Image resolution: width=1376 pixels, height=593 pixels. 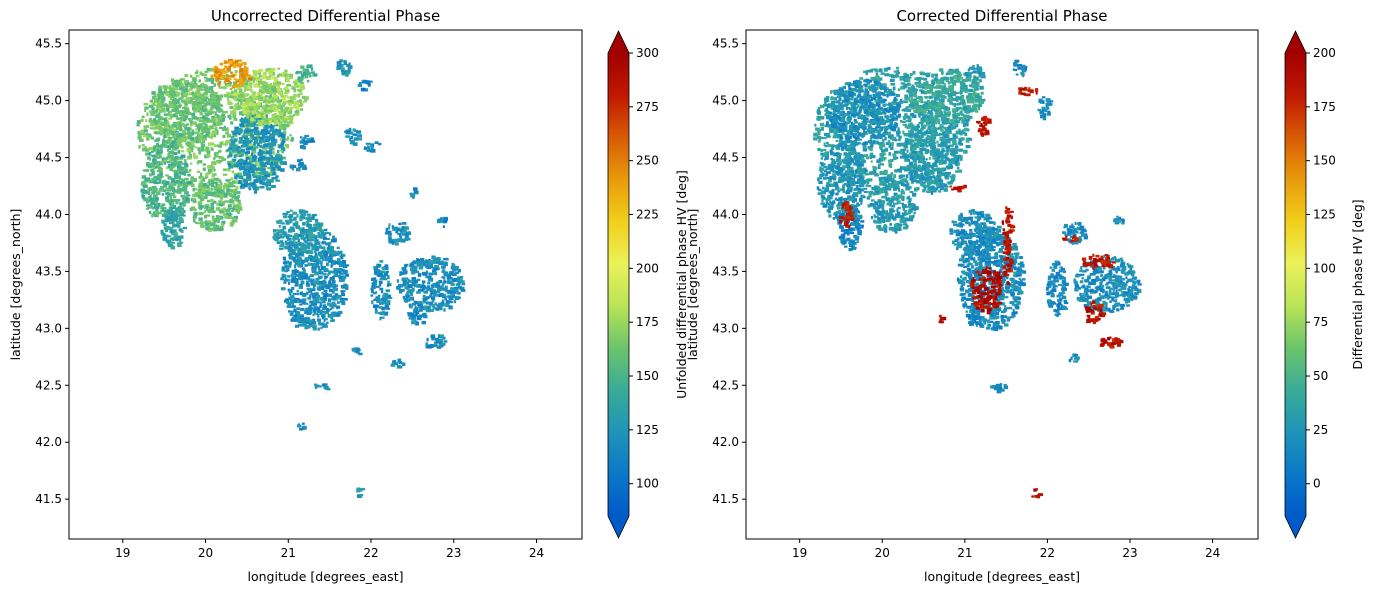 I want to click on x-axis-ticks: 19 20 21 22 23 24, so click(x=329, y=549).